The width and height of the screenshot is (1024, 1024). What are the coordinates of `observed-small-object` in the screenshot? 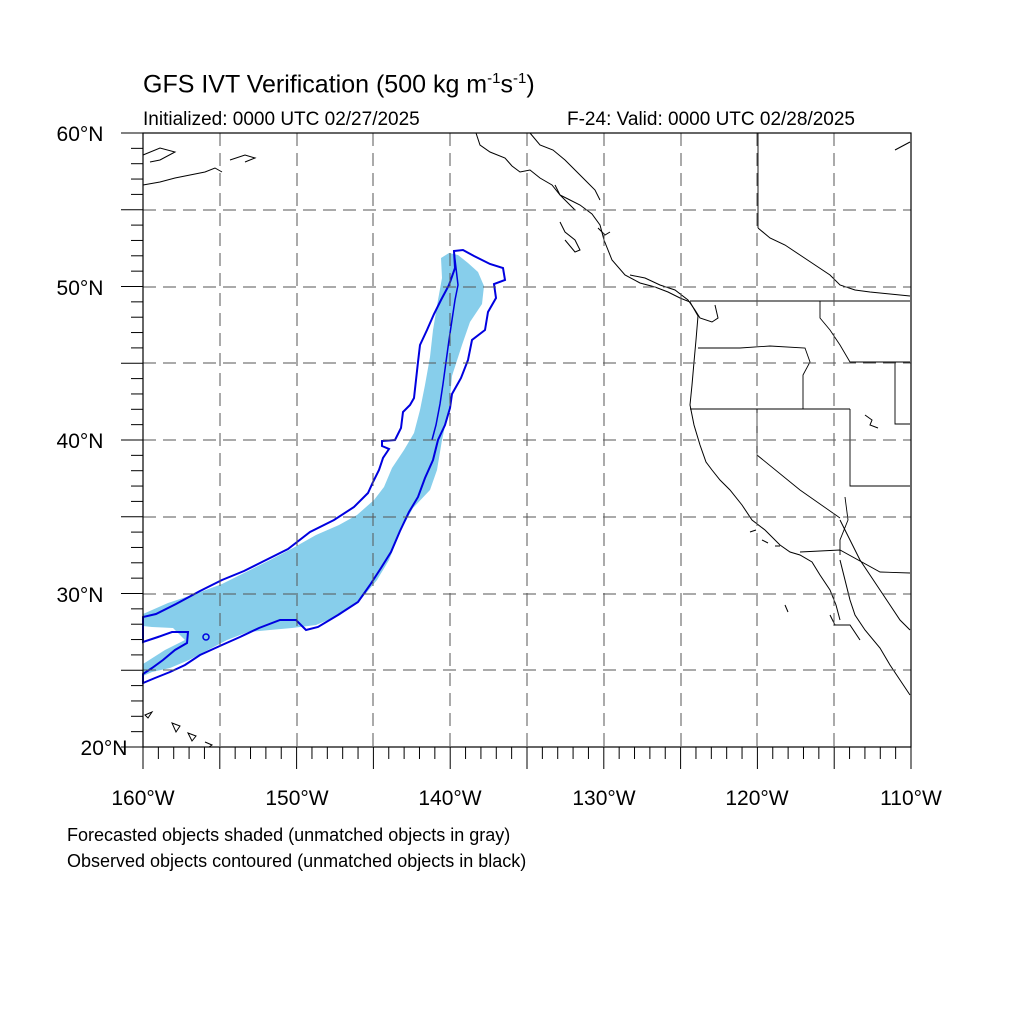 It's located at (206, 637).